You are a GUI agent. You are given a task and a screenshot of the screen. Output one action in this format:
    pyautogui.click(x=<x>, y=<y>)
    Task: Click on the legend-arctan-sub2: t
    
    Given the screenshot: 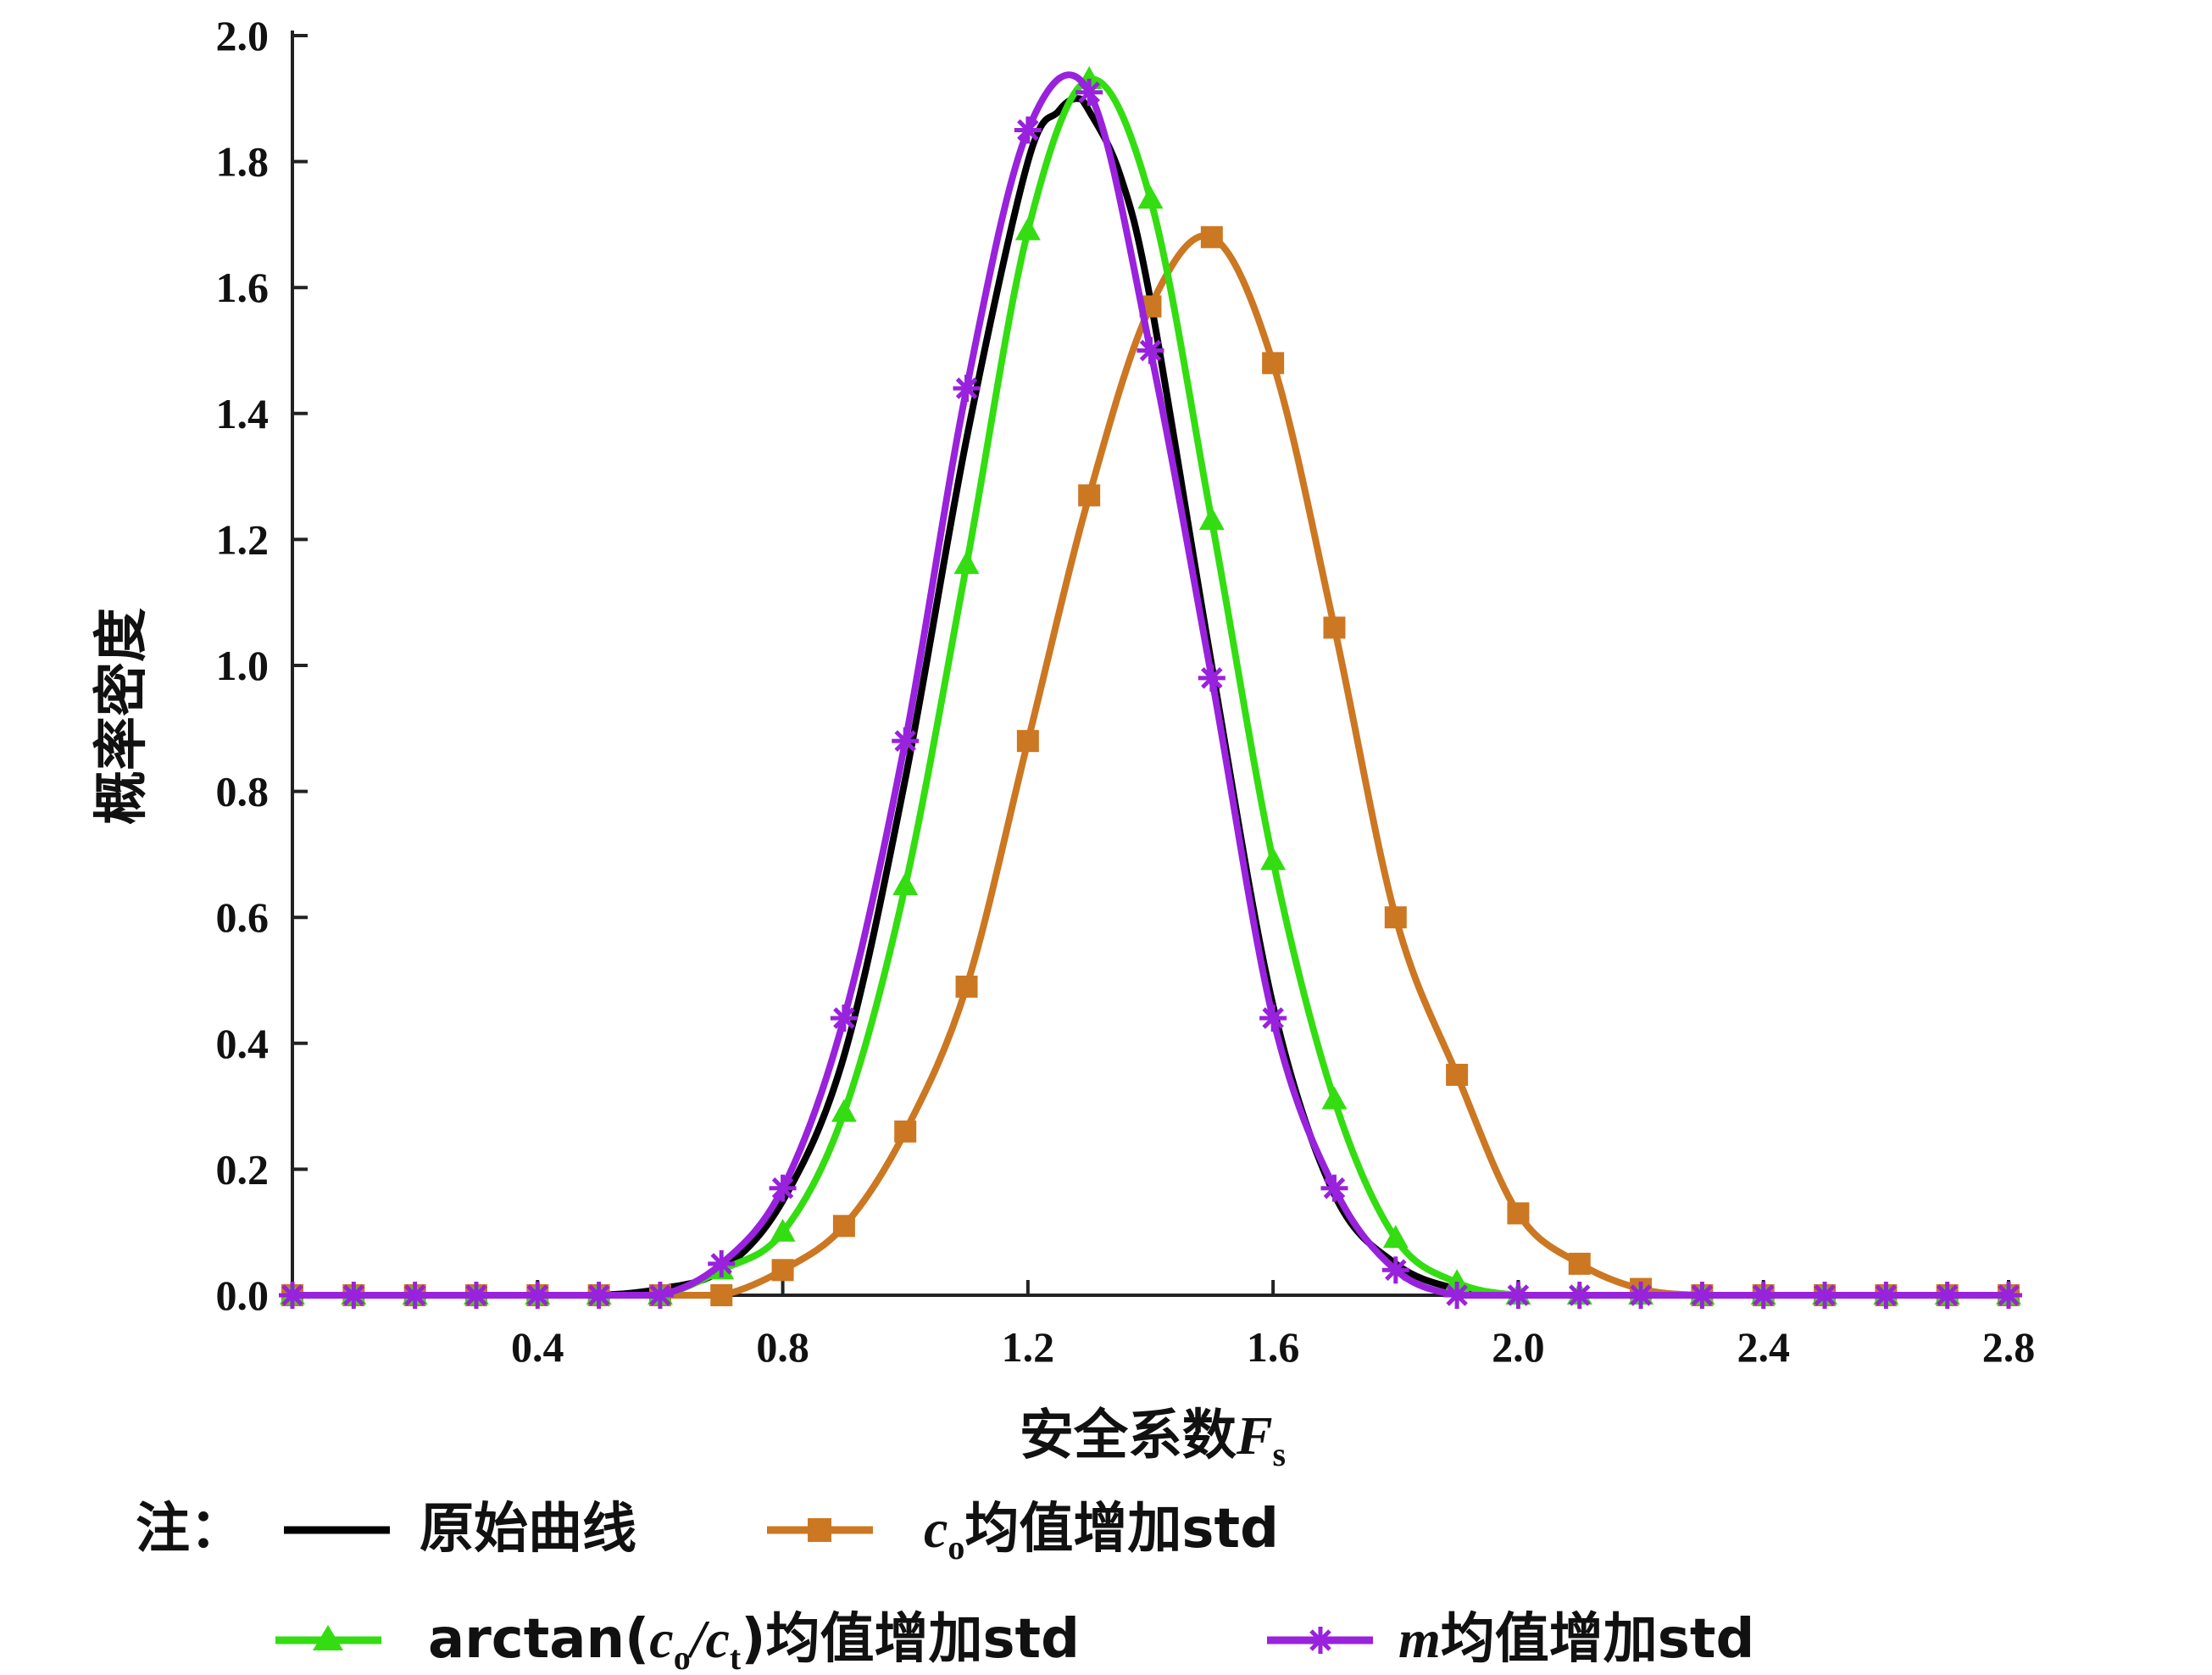 What is the action you would take?
    pyautogui.click(x=736, y=1657)
    